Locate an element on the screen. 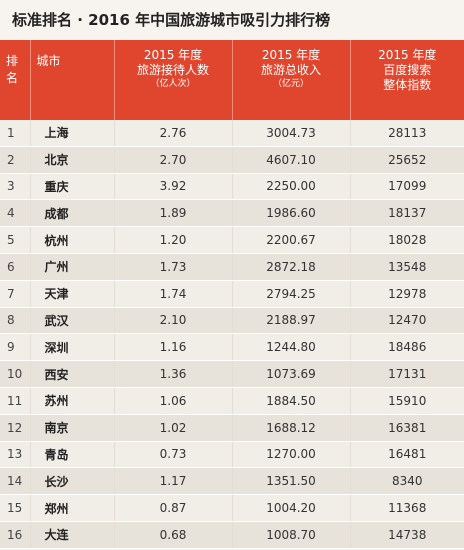 Image resolution: width=464 pixels, height=550 pixels. visitors-cell: 2.10 is located at coordinates (173, 321).